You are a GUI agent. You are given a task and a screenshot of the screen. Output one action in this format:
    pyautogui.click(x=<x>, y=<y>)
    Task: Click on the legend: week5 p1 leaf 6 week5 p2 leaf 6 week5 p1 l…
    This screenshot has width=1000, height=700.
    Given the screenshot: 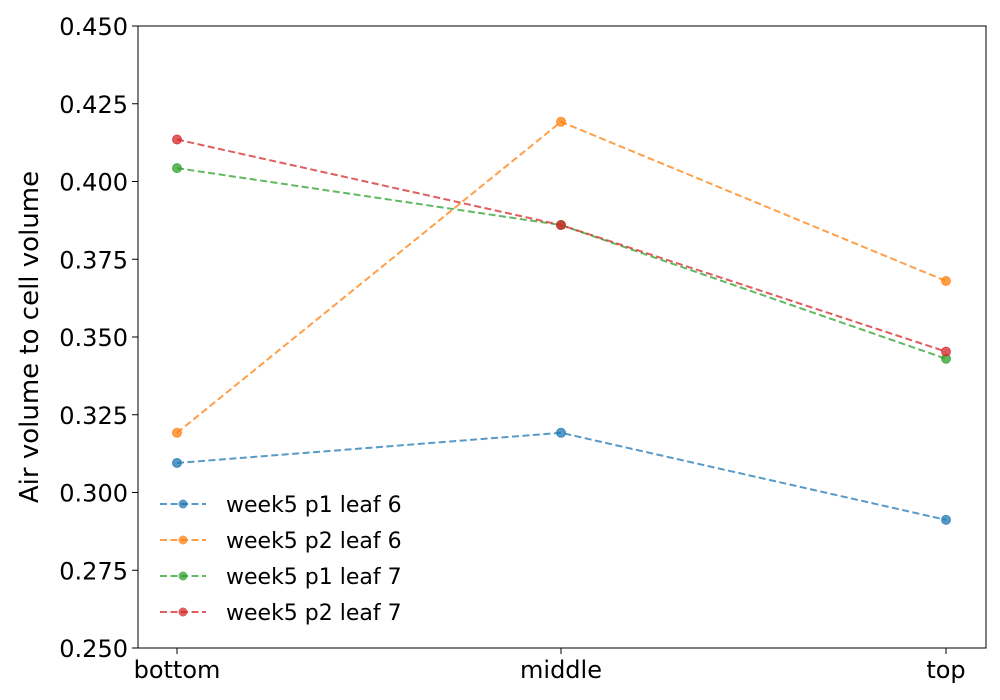 What is the action you would take?
    pyautogui.click(x=281, y=559)
    